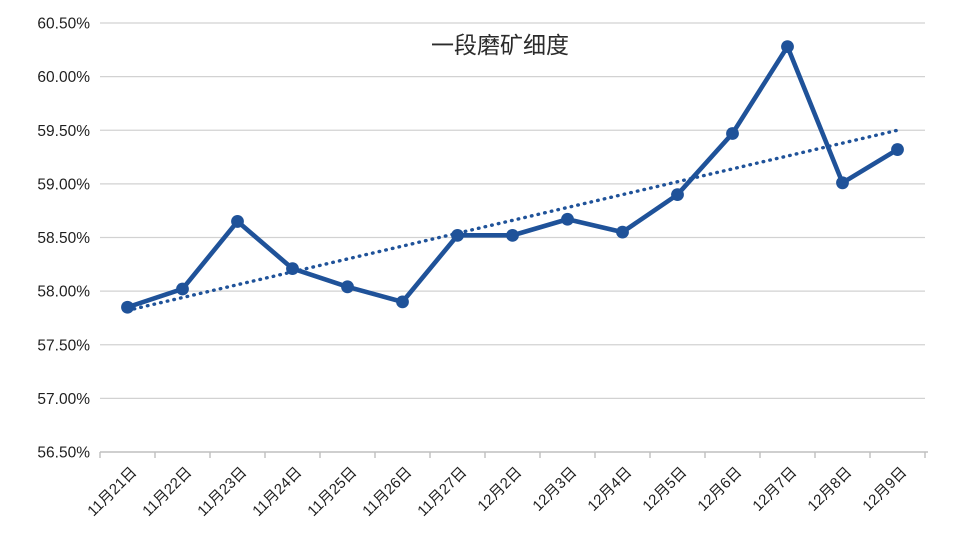 This screenshot has width=960, height=540. What do you see at coordinates (63, 77) in the screenshot?
I see `y-axis-tick-label: 60.00%` at bounding box center [63, 77].